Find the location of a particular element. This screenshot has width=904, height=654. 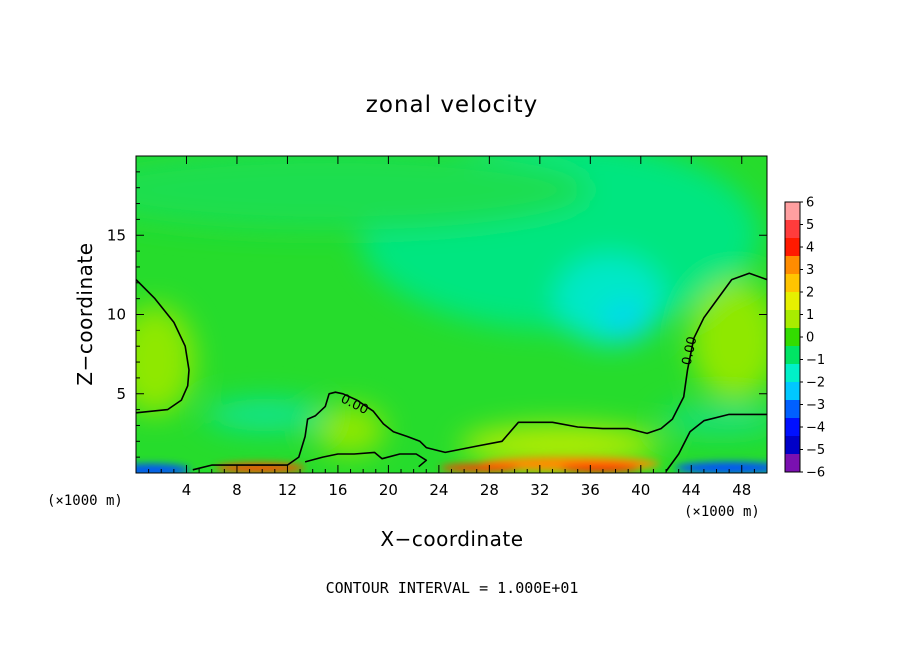

x-tick-label: 16 is located at coordinates (337, 490).